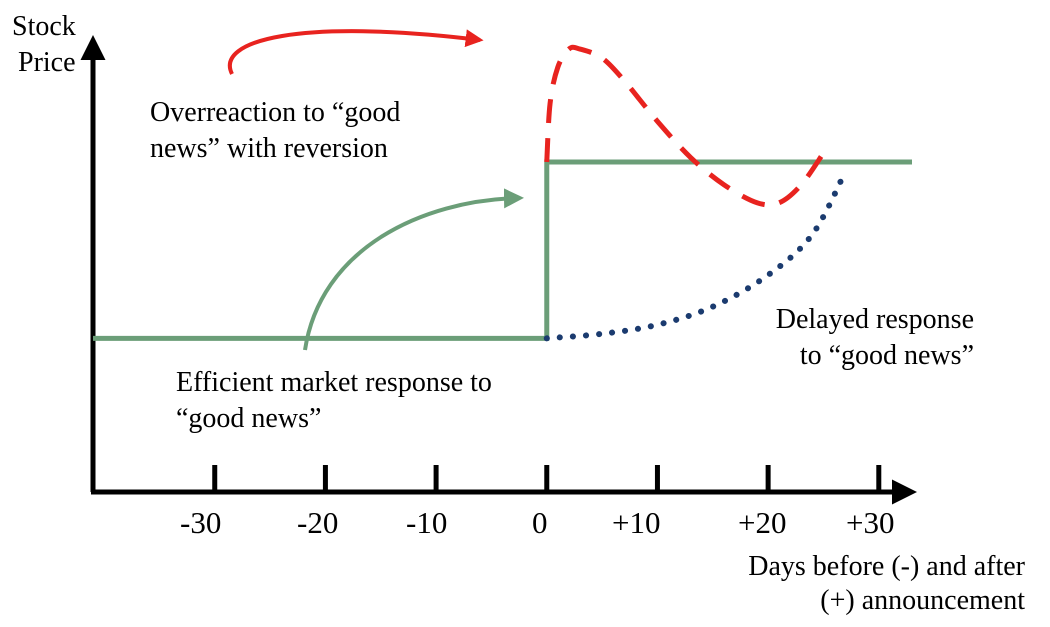 The image size is (1050, 627). I want to click on x-tick-label: -20, so click(318, 522).